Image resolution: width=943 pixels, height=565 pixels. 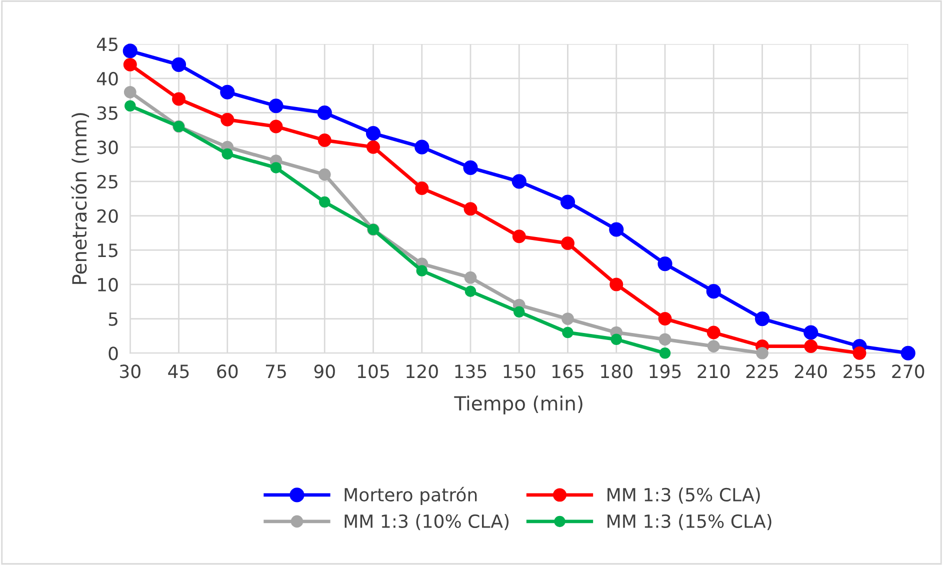 What do you see at coordinates (108, 251) in the screenshot?
I see `y-tick-label: 15` at bounding box center [108, 251].